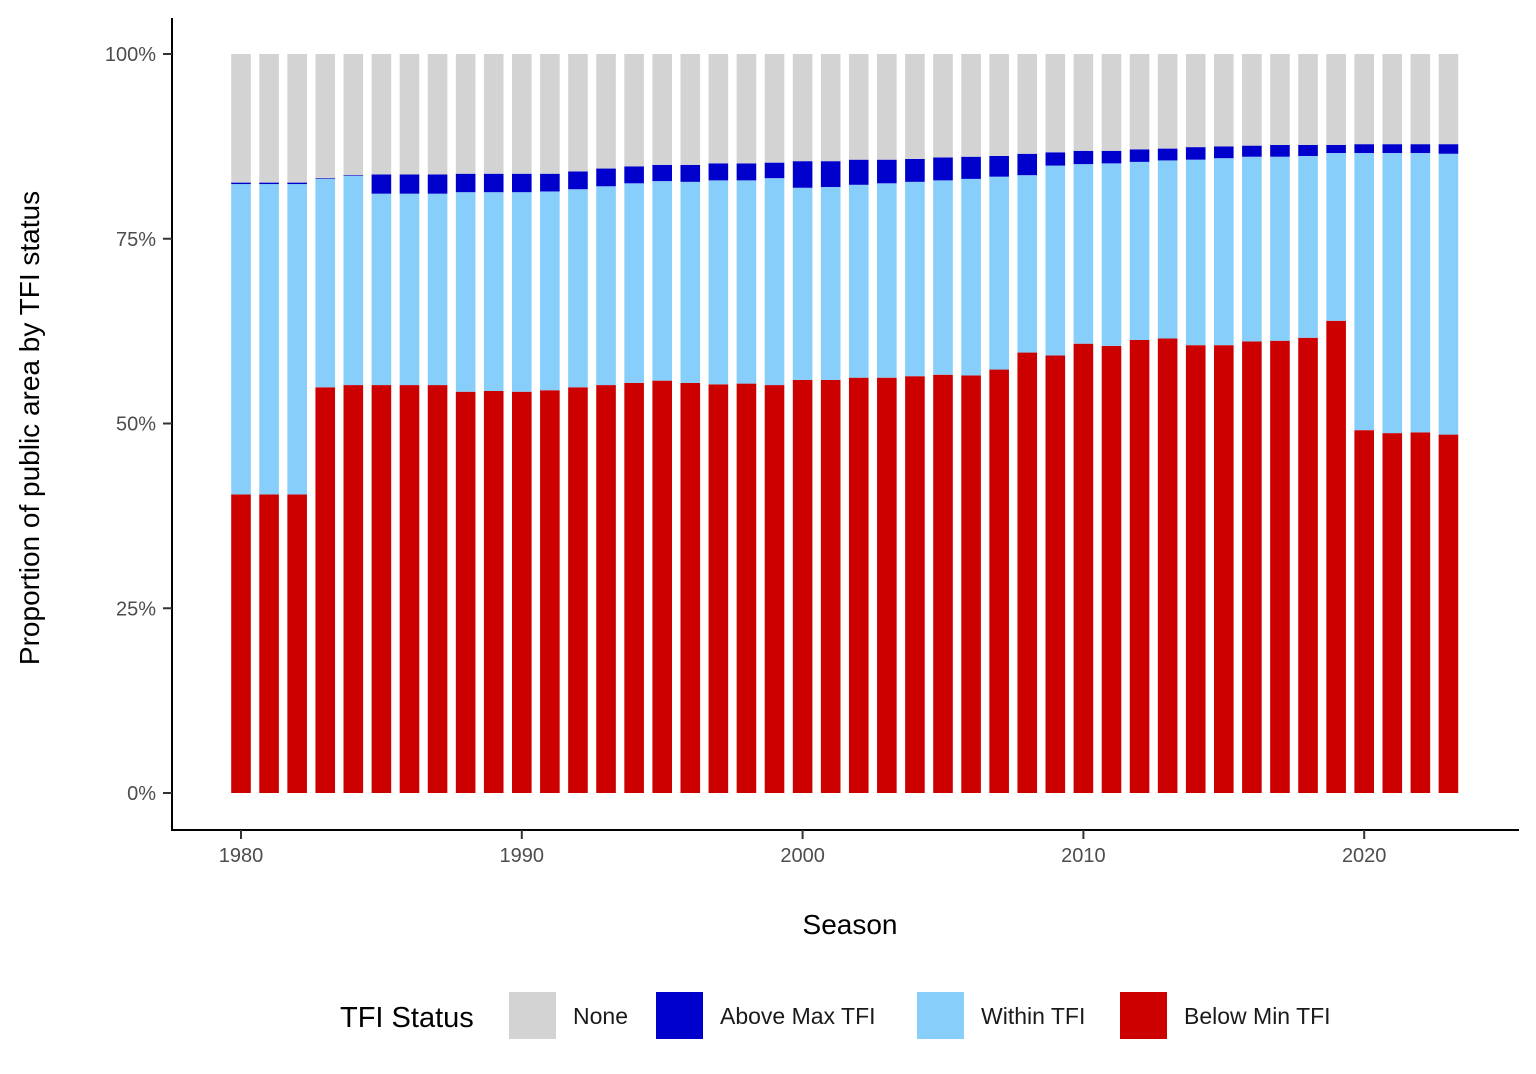 This screenshot has width=1536, height=1074. Describe the element at coordinates (830, 108) in the screenshot. I see `bar-none-2001` at that location.